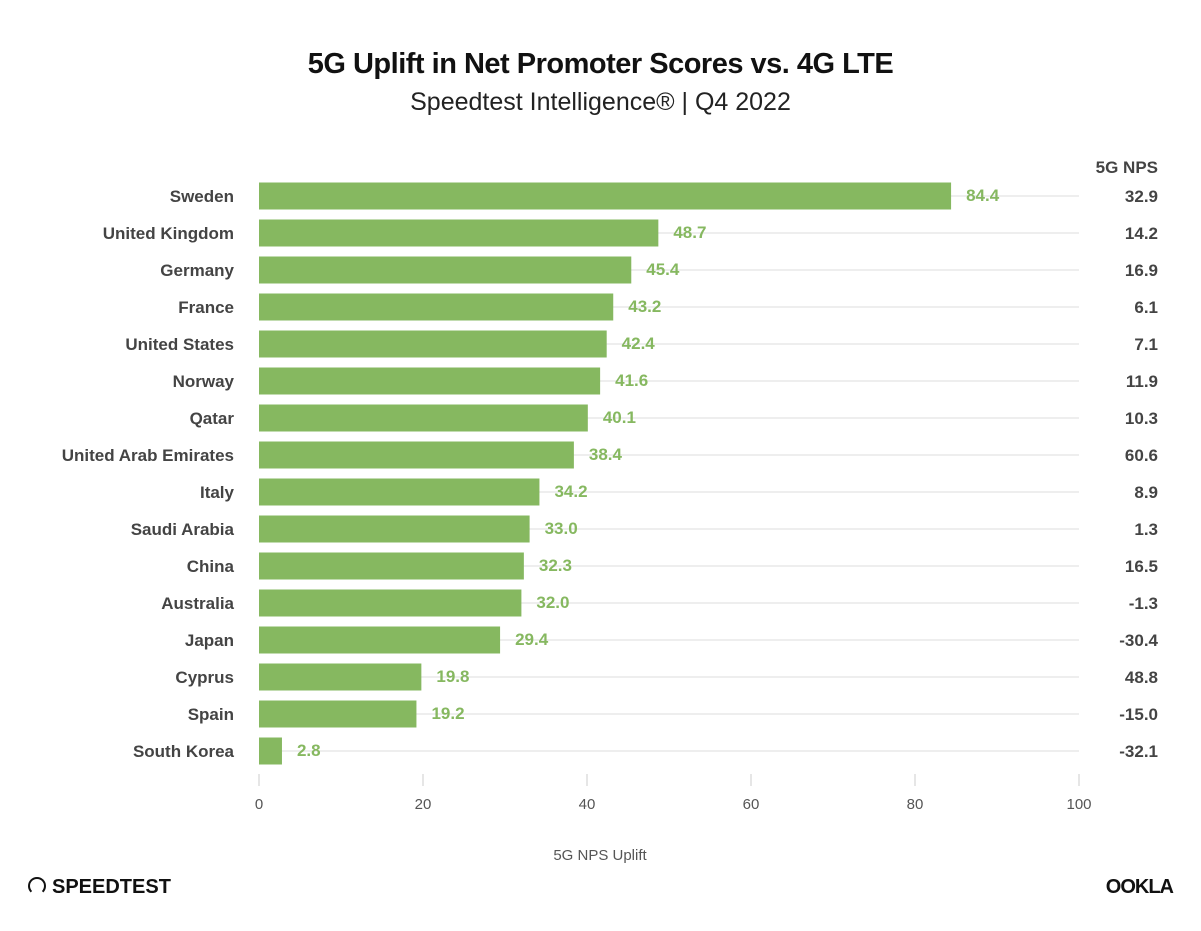 This screenshot has height=931, width=1201. I want to click on data-label: 38.4, so click(606, 454).